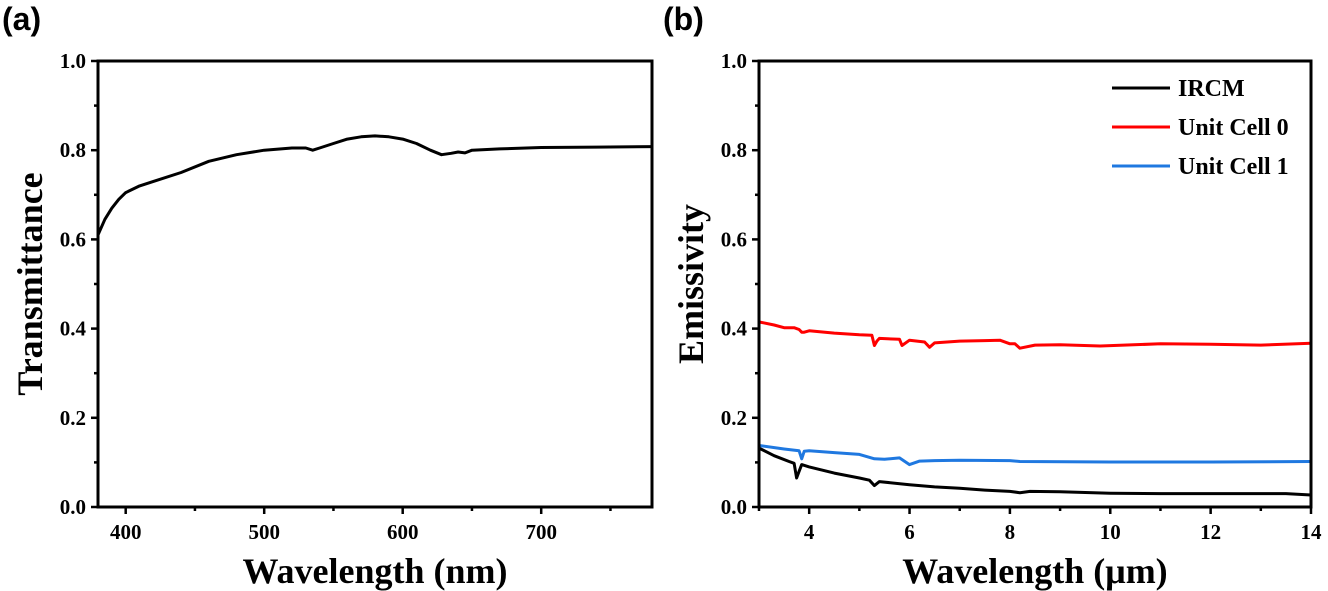  I want to click on legend-label: Unit Cell 0, so click(1233, 128).